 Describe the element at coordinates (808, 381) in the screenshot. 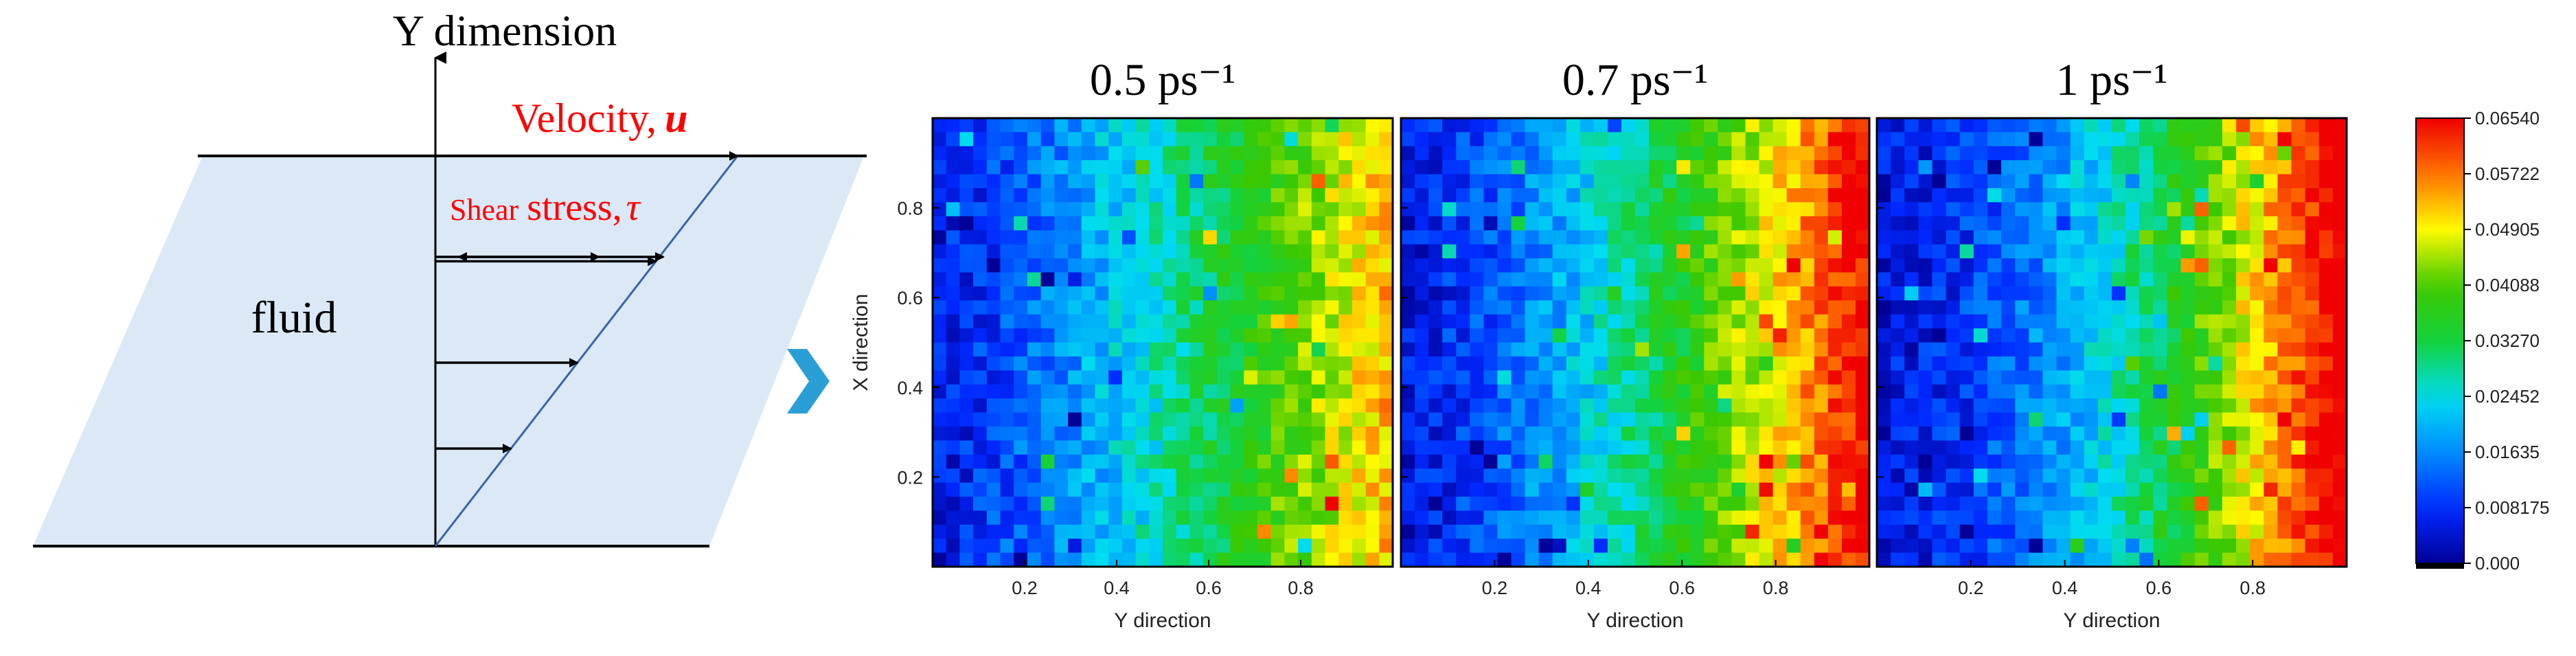

I see `chevron-right-icon` at that location.